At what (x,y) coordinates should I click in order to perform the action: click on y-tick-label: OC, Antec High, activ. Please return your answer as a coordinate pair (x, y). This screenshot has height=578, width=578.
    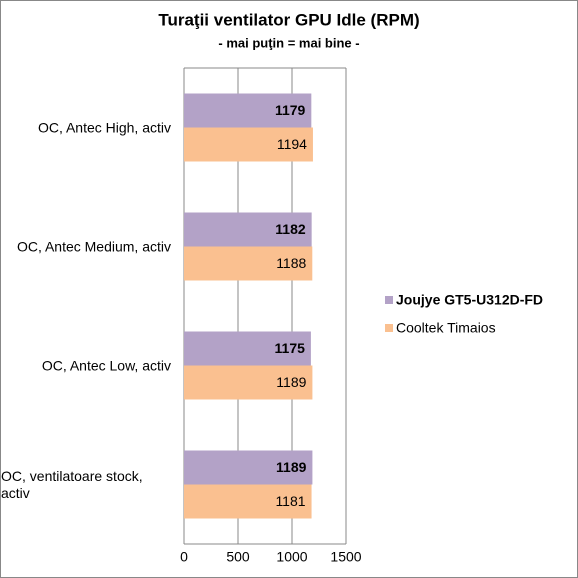
    Looking at the image, I should click on (86, 127).